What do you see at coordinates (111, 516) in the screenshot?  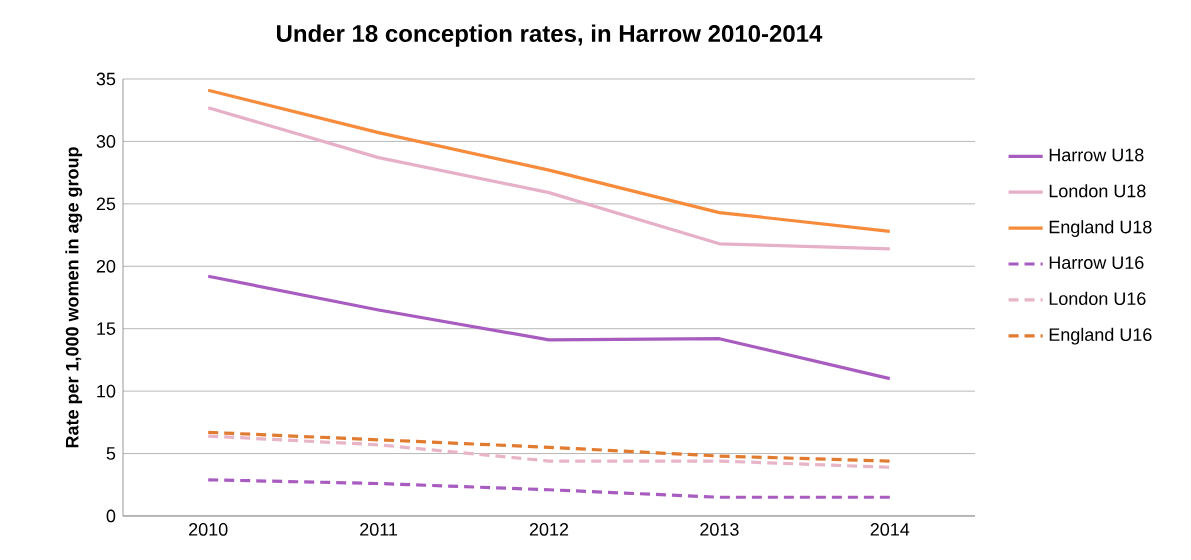 I see `y-tick-label: 0` at bounding box center [111, 516].